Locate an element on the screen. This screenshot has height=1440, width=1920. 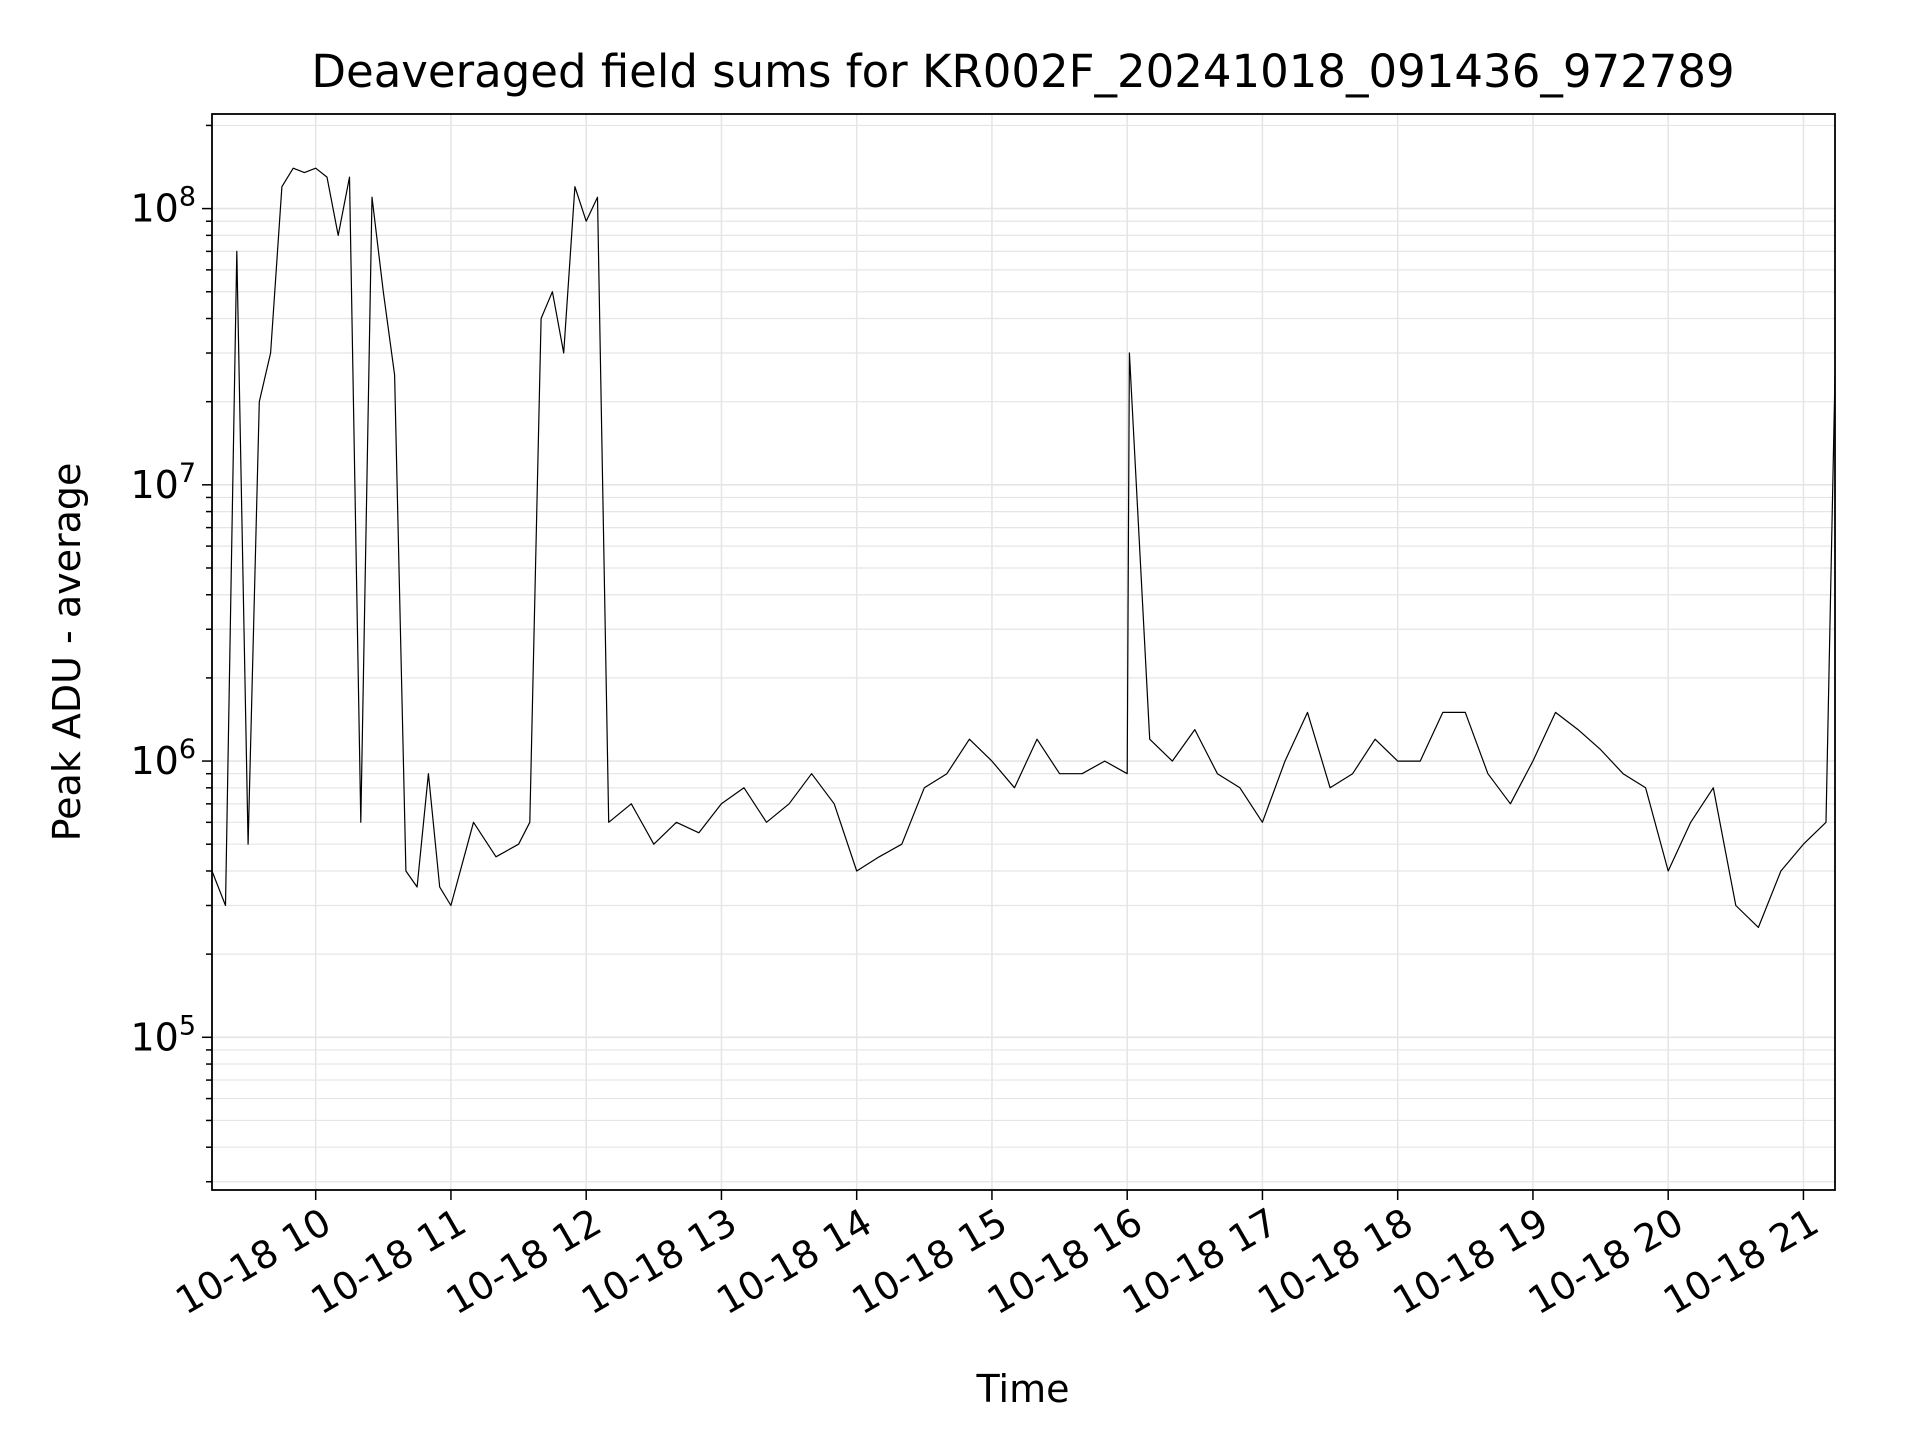
y-tick-label: 106 is located at coordinates (163, 758).